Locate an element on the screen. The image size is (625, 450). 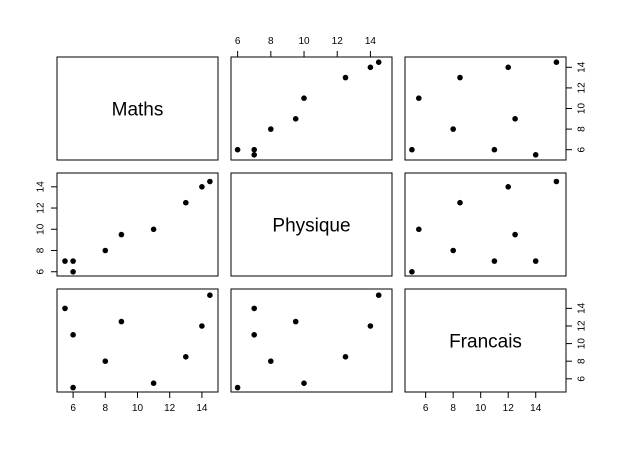
variable-label-maths: Maths is located at coordinates (138, 110).